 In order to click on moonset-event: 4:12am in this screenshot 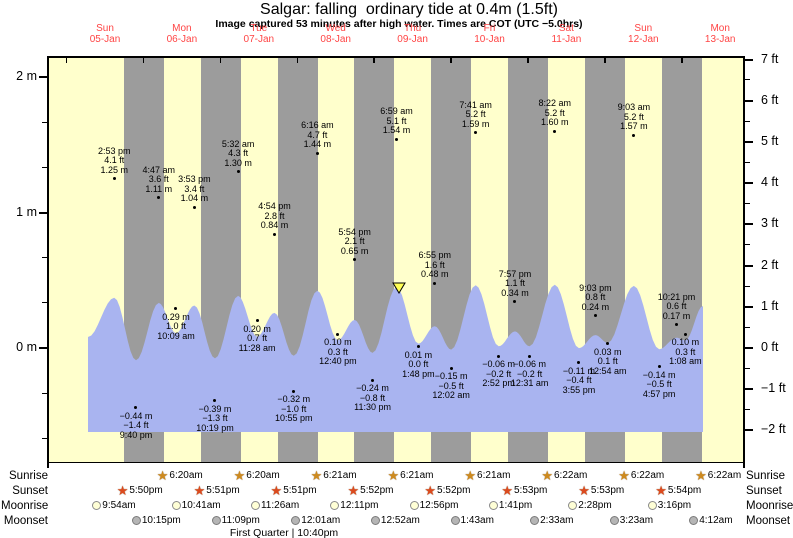, I will do `click(711, 520)`.